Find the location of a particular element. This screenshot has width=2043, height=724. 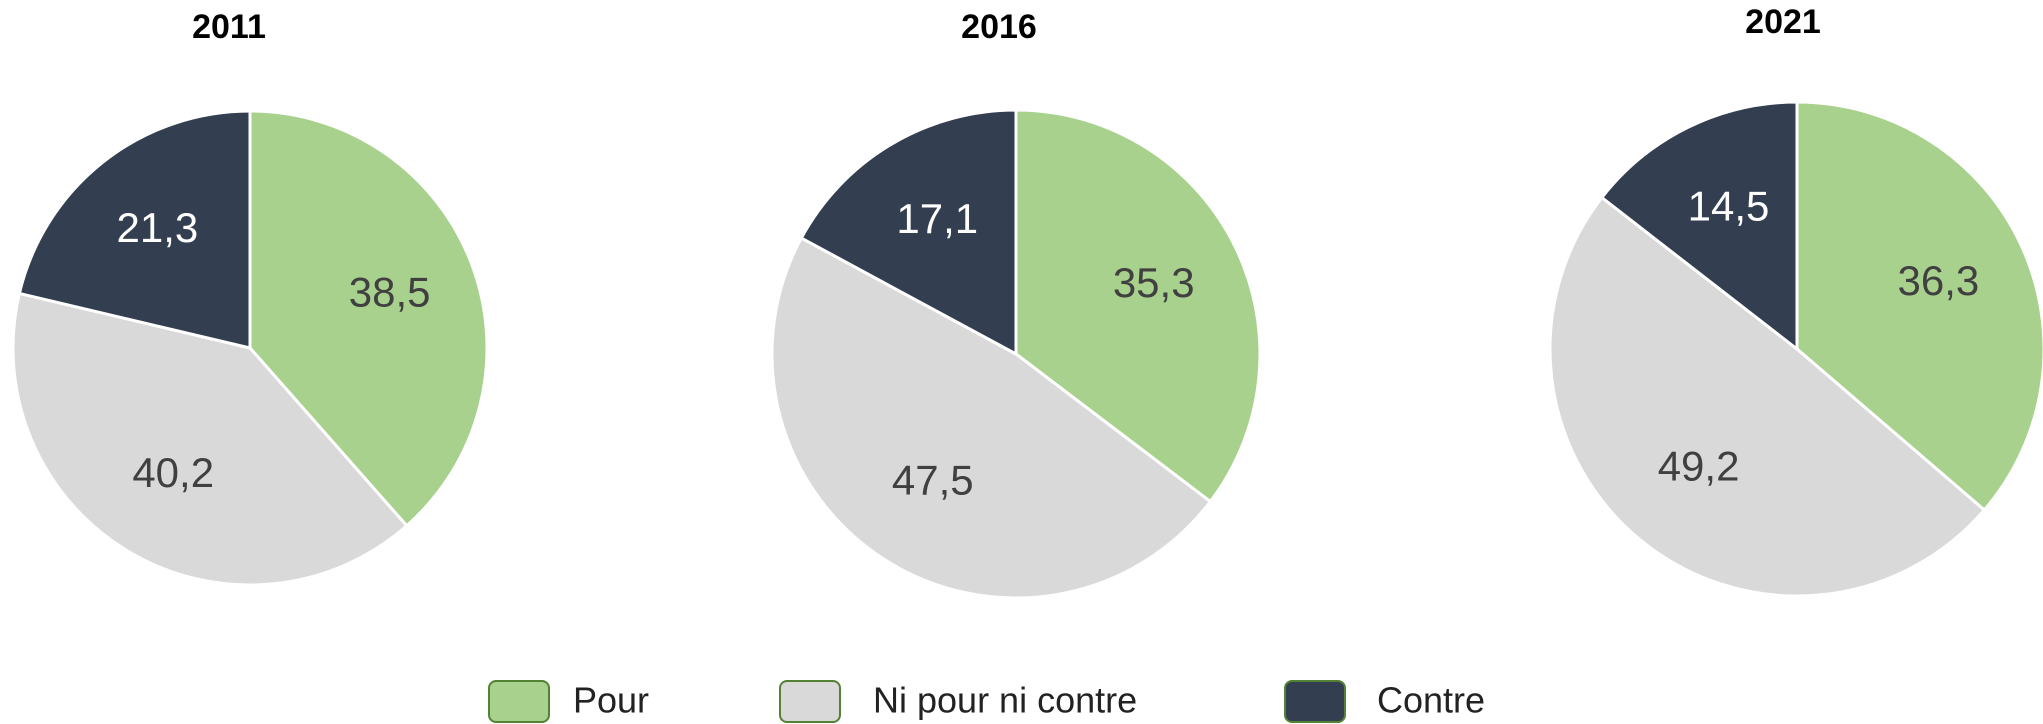

data-label: 47,5 is located at coordinates (933, 479).